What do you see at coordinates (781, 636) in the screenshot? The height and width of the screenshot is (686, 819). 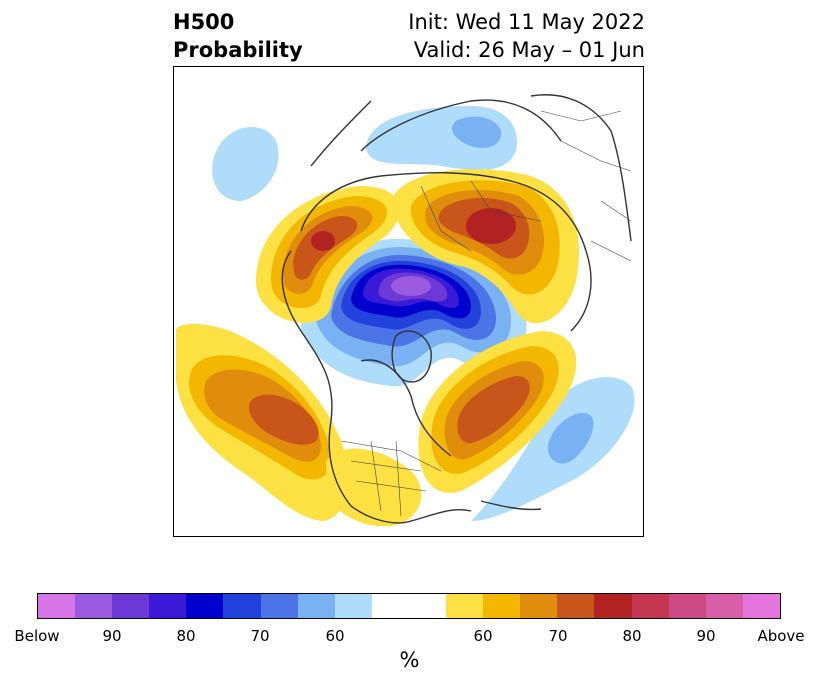 I see `colorbar-tick-label: Above` at bounding box center [781, 636].